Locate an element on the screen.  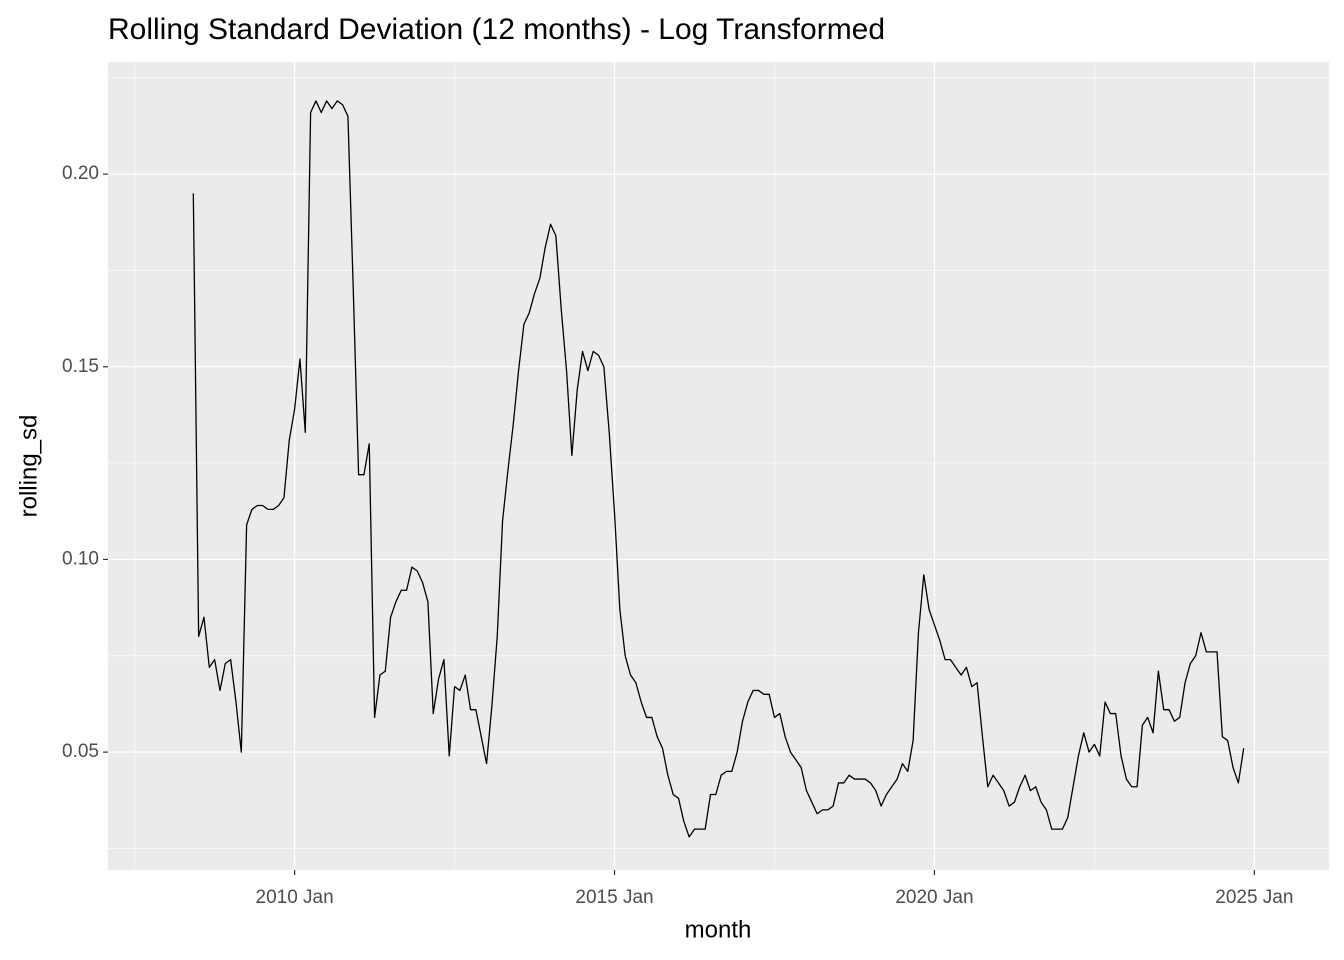
x-tick-label: 2010 Jan is located at coordinates (295, 897).